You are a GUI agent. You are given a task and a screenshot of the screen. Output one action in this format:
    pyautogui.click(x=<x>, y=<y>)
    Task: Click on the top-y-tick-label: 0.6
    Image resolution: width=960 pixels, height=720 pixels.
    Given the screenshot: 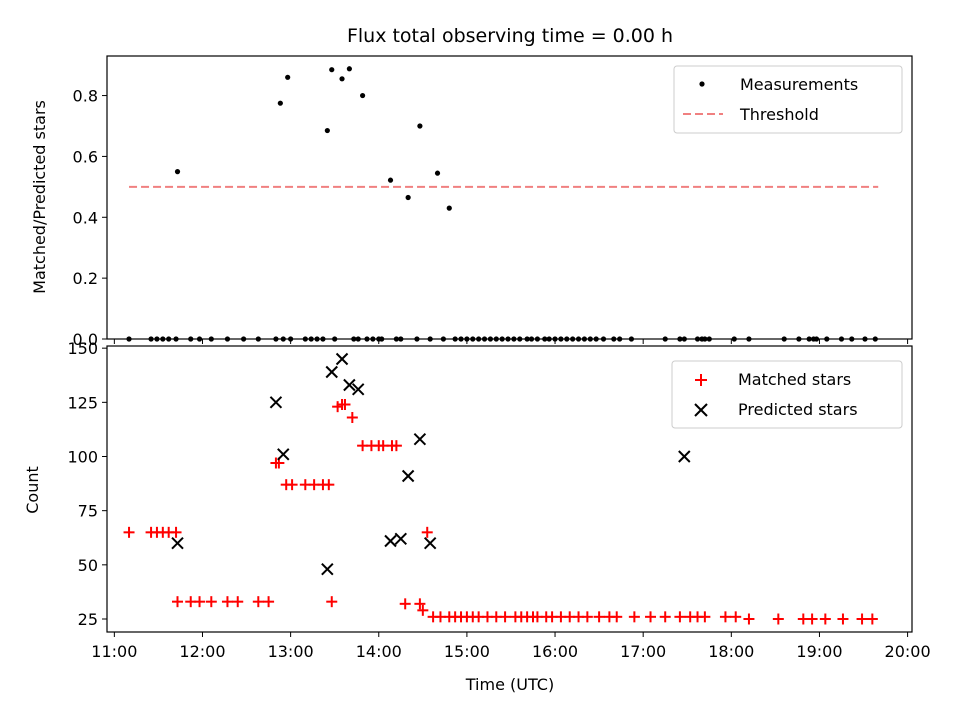 What is the action you would take?
    pyautogui.click(x=85, y=156)
    